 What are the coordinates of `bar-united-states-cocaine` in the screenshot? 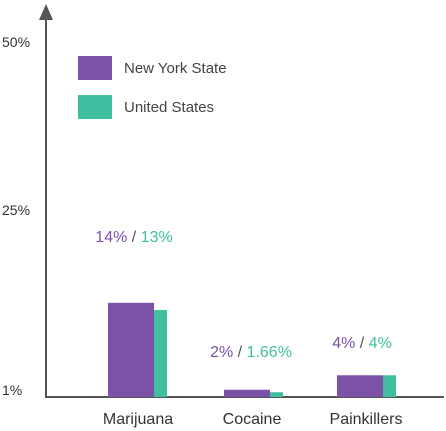 It's located at (276, 394).